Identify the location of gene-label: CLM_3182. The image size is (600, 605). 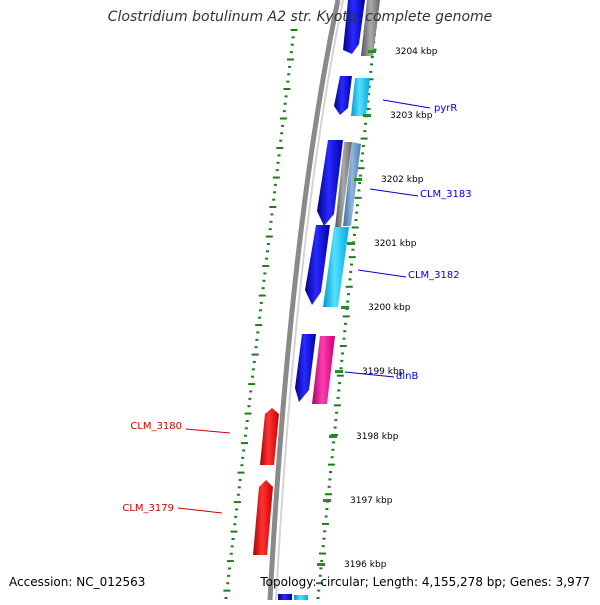
(434, 275).